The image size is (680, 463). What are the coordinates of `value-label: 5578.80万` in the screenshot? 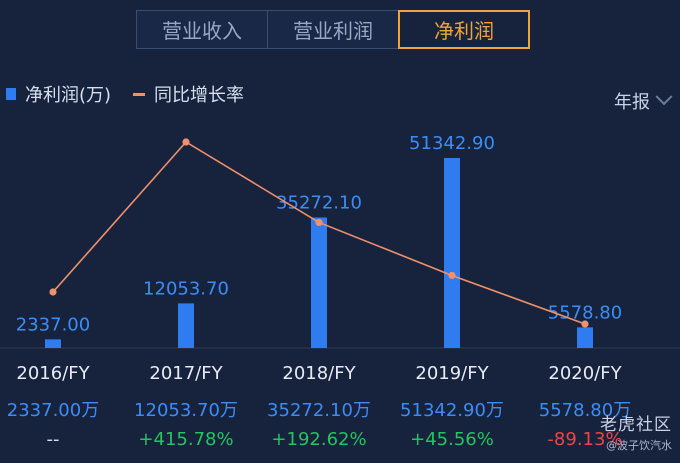 It's located at (585, 410).